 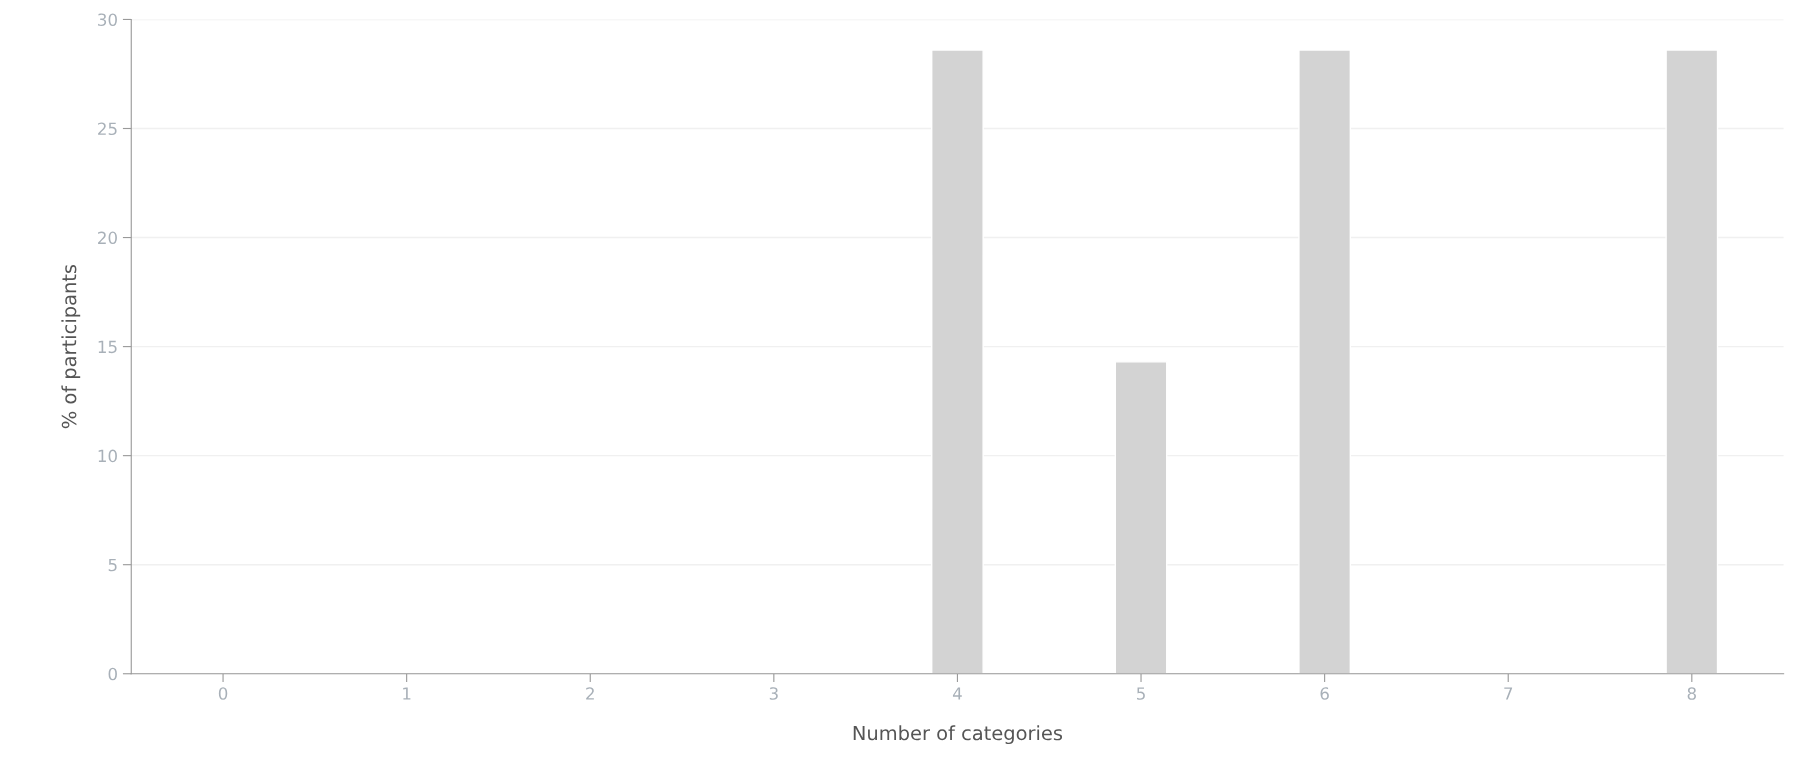 I want to click on x-tick-label: 6, so click(x=1324, y=693).